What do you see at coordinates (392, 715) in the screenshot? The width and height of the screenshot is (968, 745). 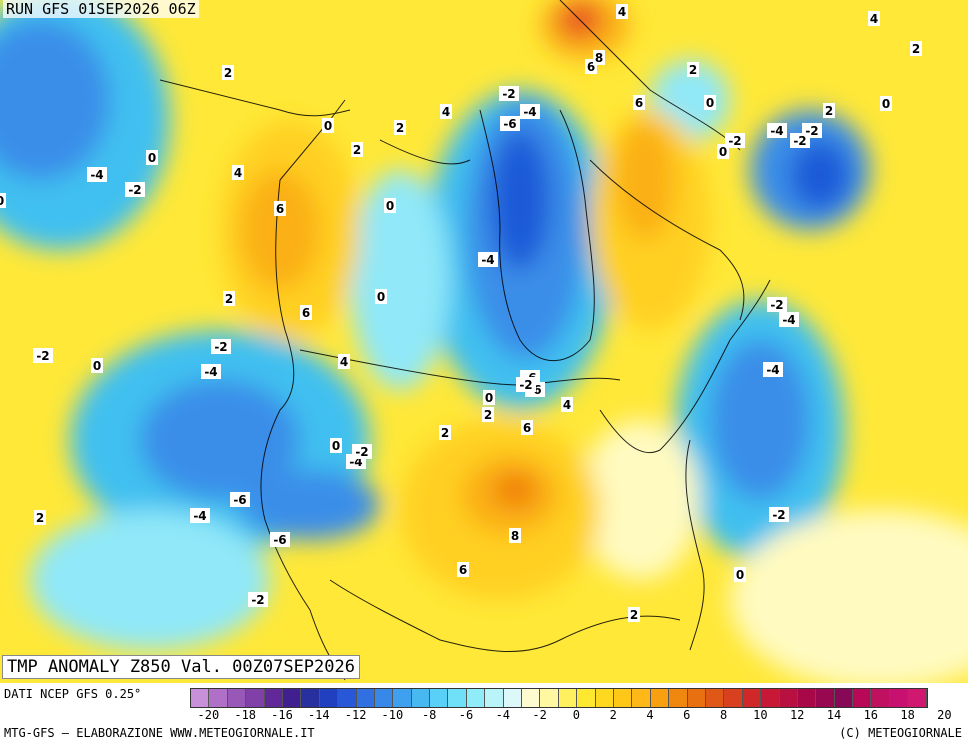 I see `colorbar-tick-label: -10` at bounding box center [392, 715].